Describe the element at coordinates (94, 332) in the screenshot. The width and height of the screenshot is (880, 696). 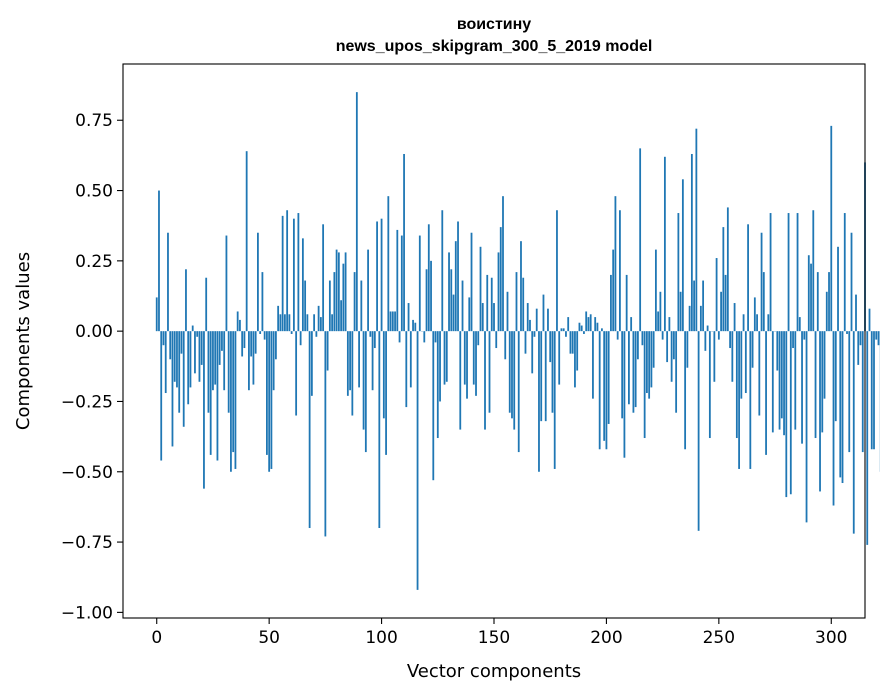
I see `y-tick-label: 0.00` at that location.